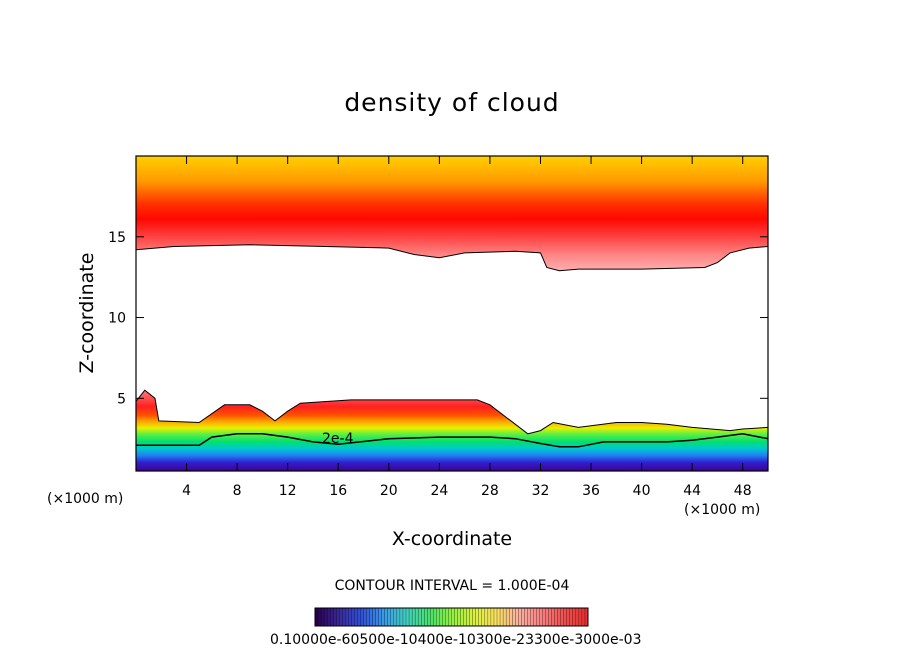 Image resolution: width=904 pixels, height=654 pixels. Describe the element at coordinates (439, 491) in the screenshot. I see `x-tick-label: 24` at that location.